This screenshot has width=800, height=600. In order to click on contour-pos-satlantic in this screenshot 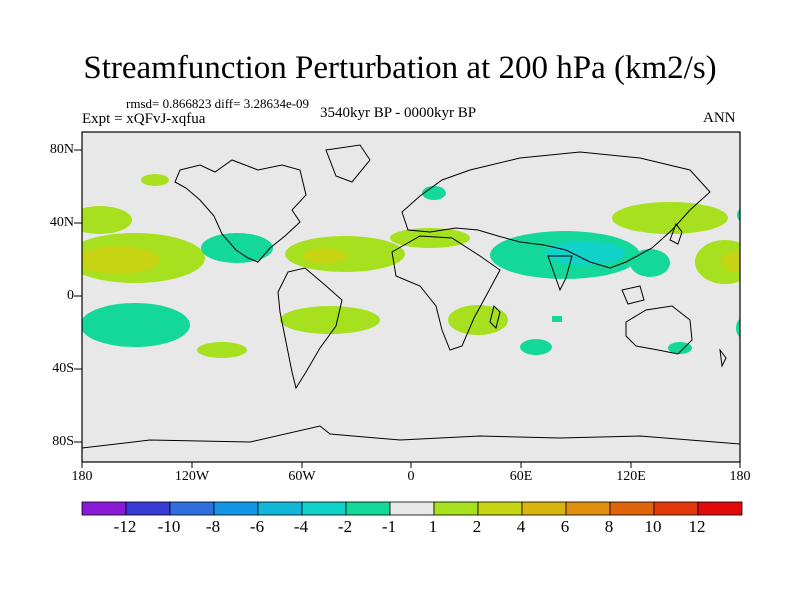, I will do `click(330, 320)`.